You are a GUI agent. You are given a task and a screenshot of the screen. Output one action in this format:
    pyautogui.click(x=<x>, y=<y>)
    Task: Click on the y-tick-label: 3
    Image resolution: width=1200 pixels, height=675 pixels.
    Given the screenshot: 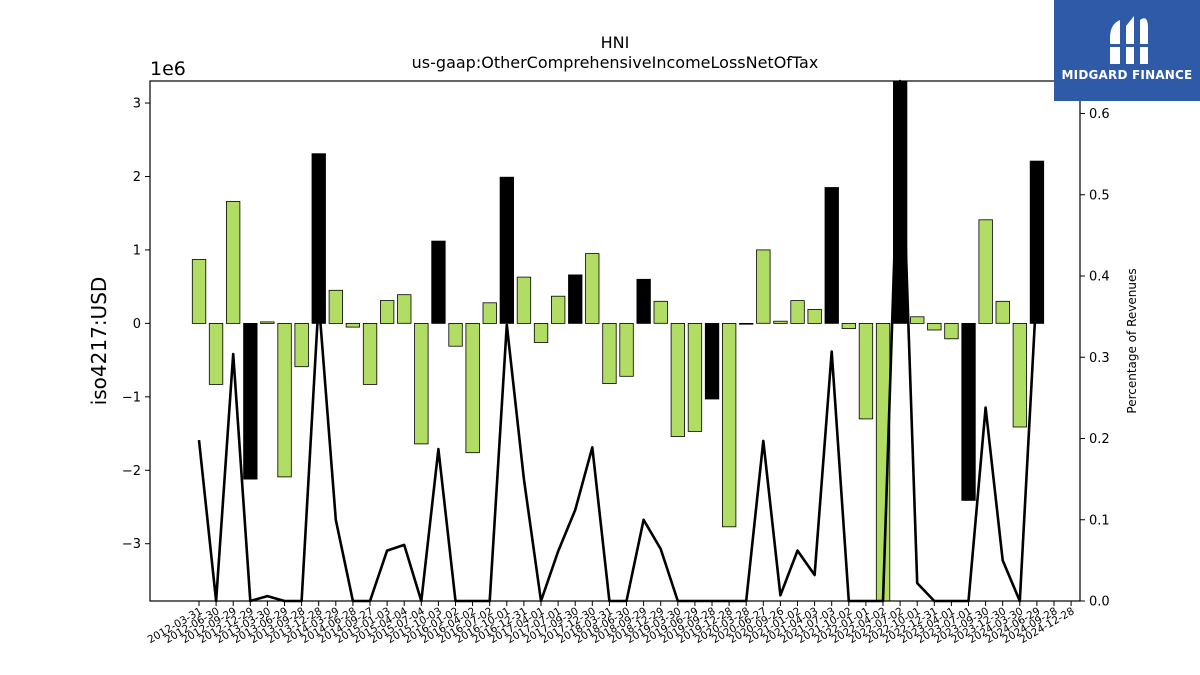 What is the action you would take?
    pyautogui.click(x=137, y=104)
    